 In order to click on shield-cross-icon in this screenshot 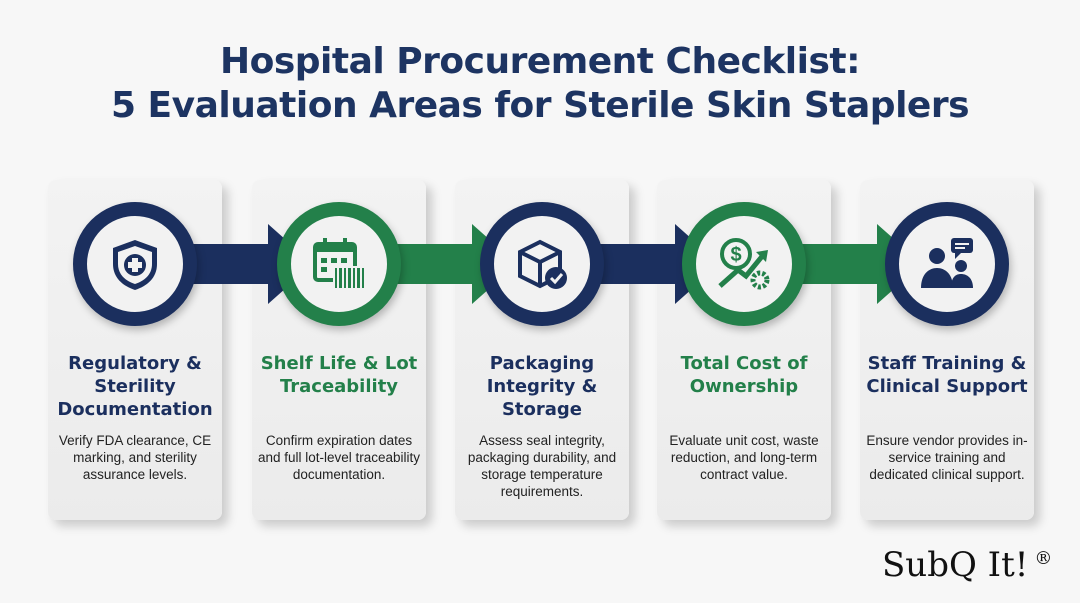, I will do `click(135, 265)`.